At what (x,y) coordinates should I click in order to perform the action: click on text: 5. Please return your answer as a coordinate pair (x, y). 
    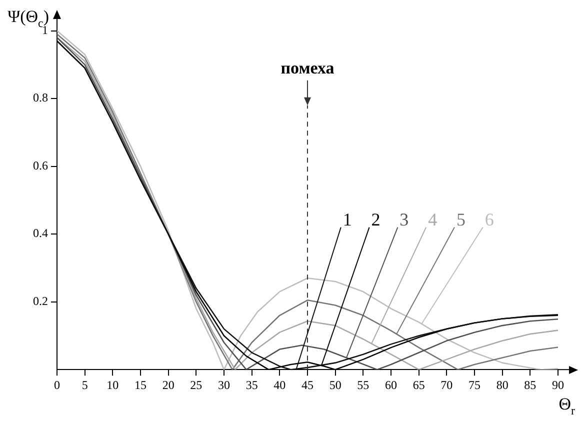
    Looking at the image, I should click on (461, 219).